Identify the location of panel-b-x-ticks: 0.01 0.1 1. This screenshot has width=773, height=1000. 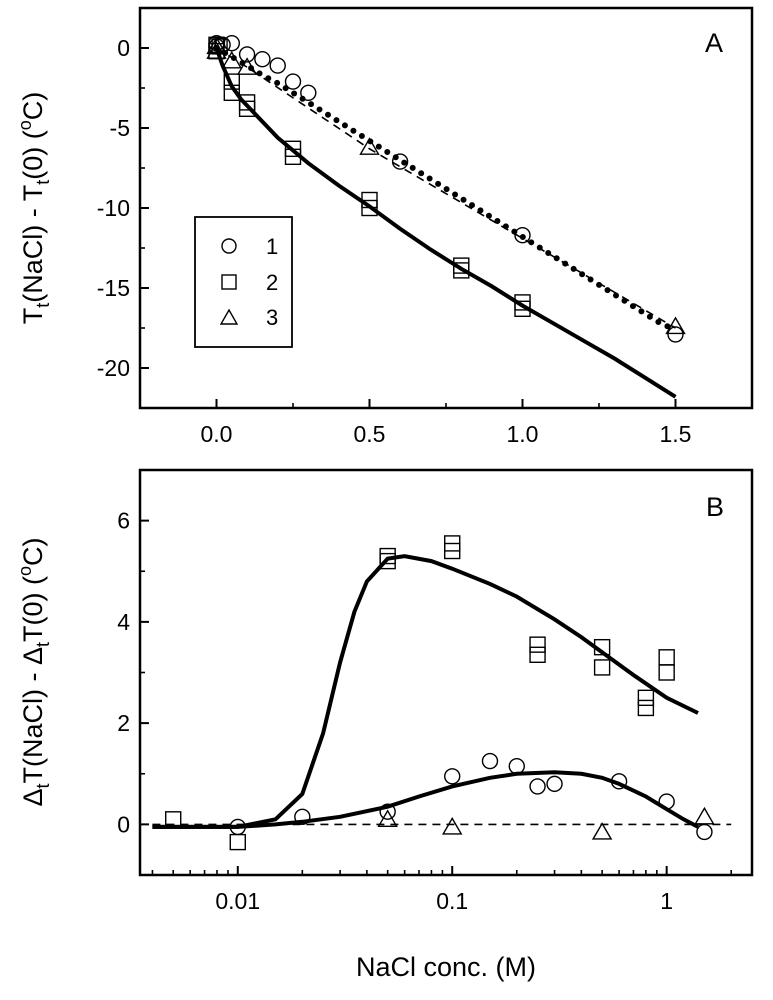
(442, 890).